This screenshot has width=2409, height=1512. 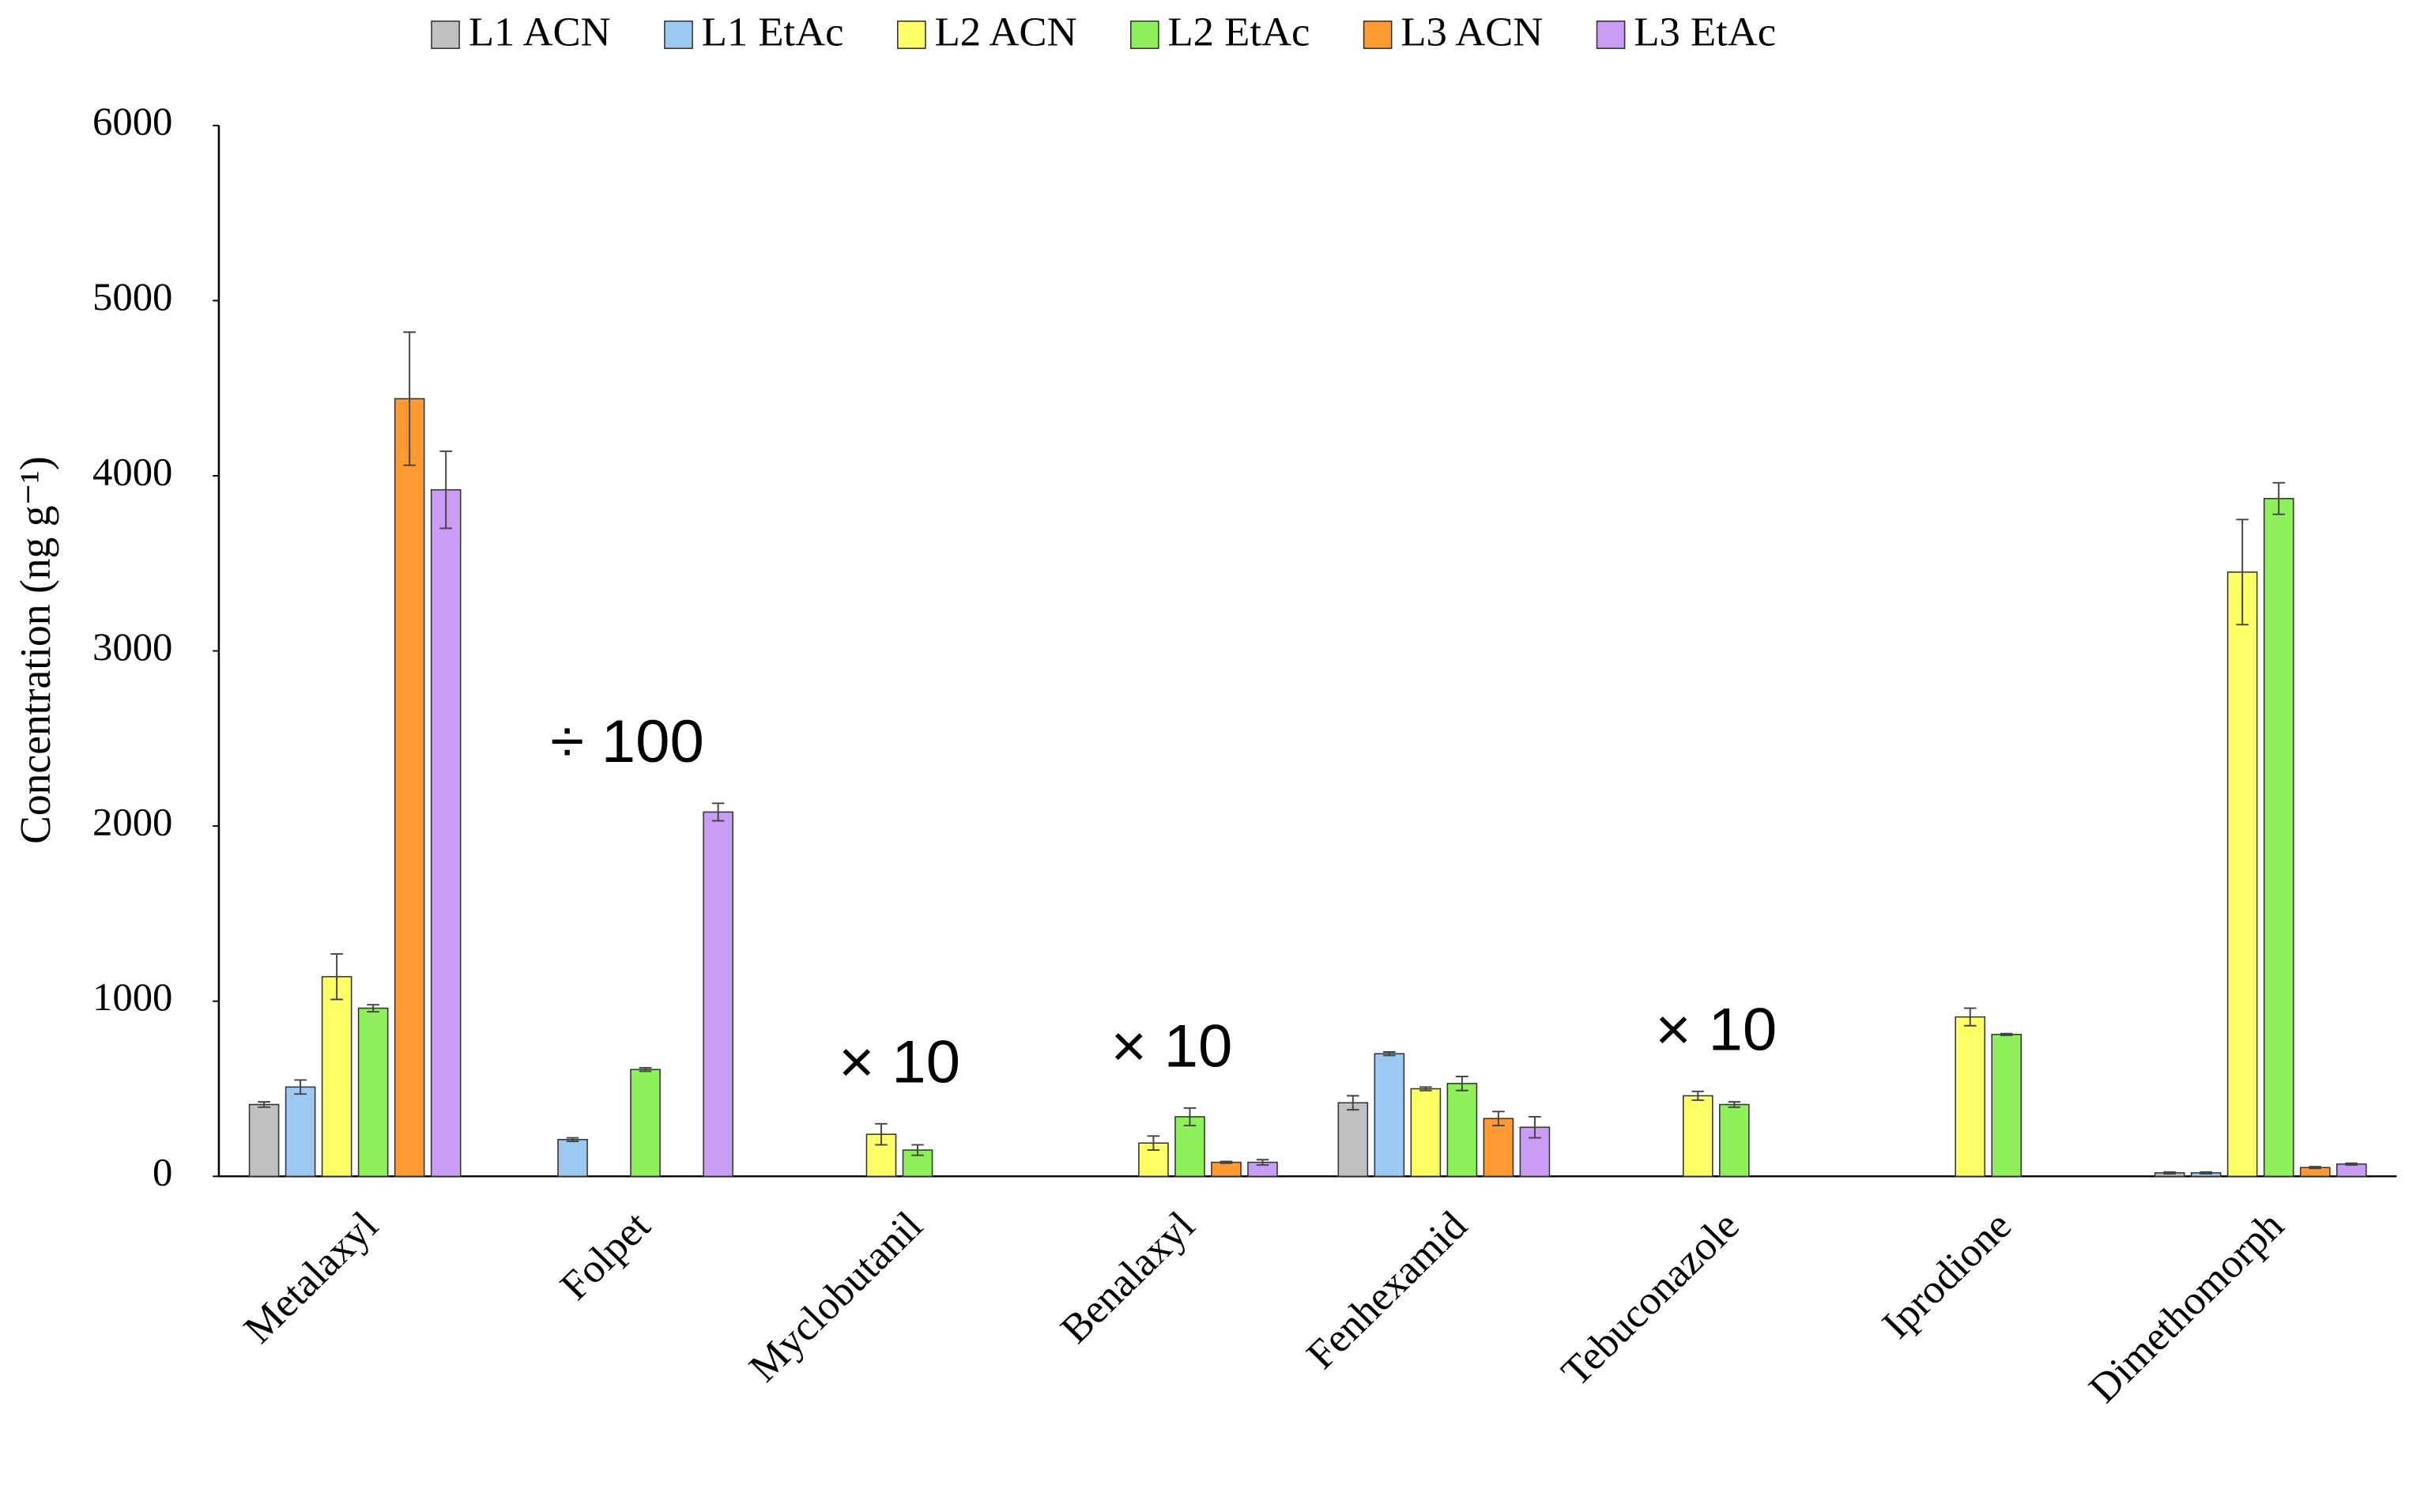 What do you see at coordinates (836, 1297) in the screenshot?
I see `x-tick-label: Myclobutanil` at bounding box center [836, 1297].